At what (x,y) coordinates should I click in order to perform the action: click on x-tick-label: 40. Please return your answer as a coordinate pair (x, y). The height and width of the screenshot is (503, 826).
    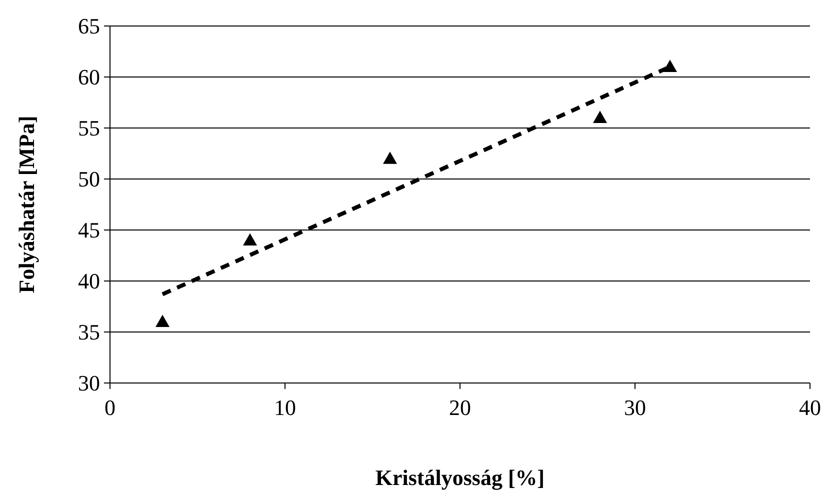
    Looking at the image, I should click on (810, 407).